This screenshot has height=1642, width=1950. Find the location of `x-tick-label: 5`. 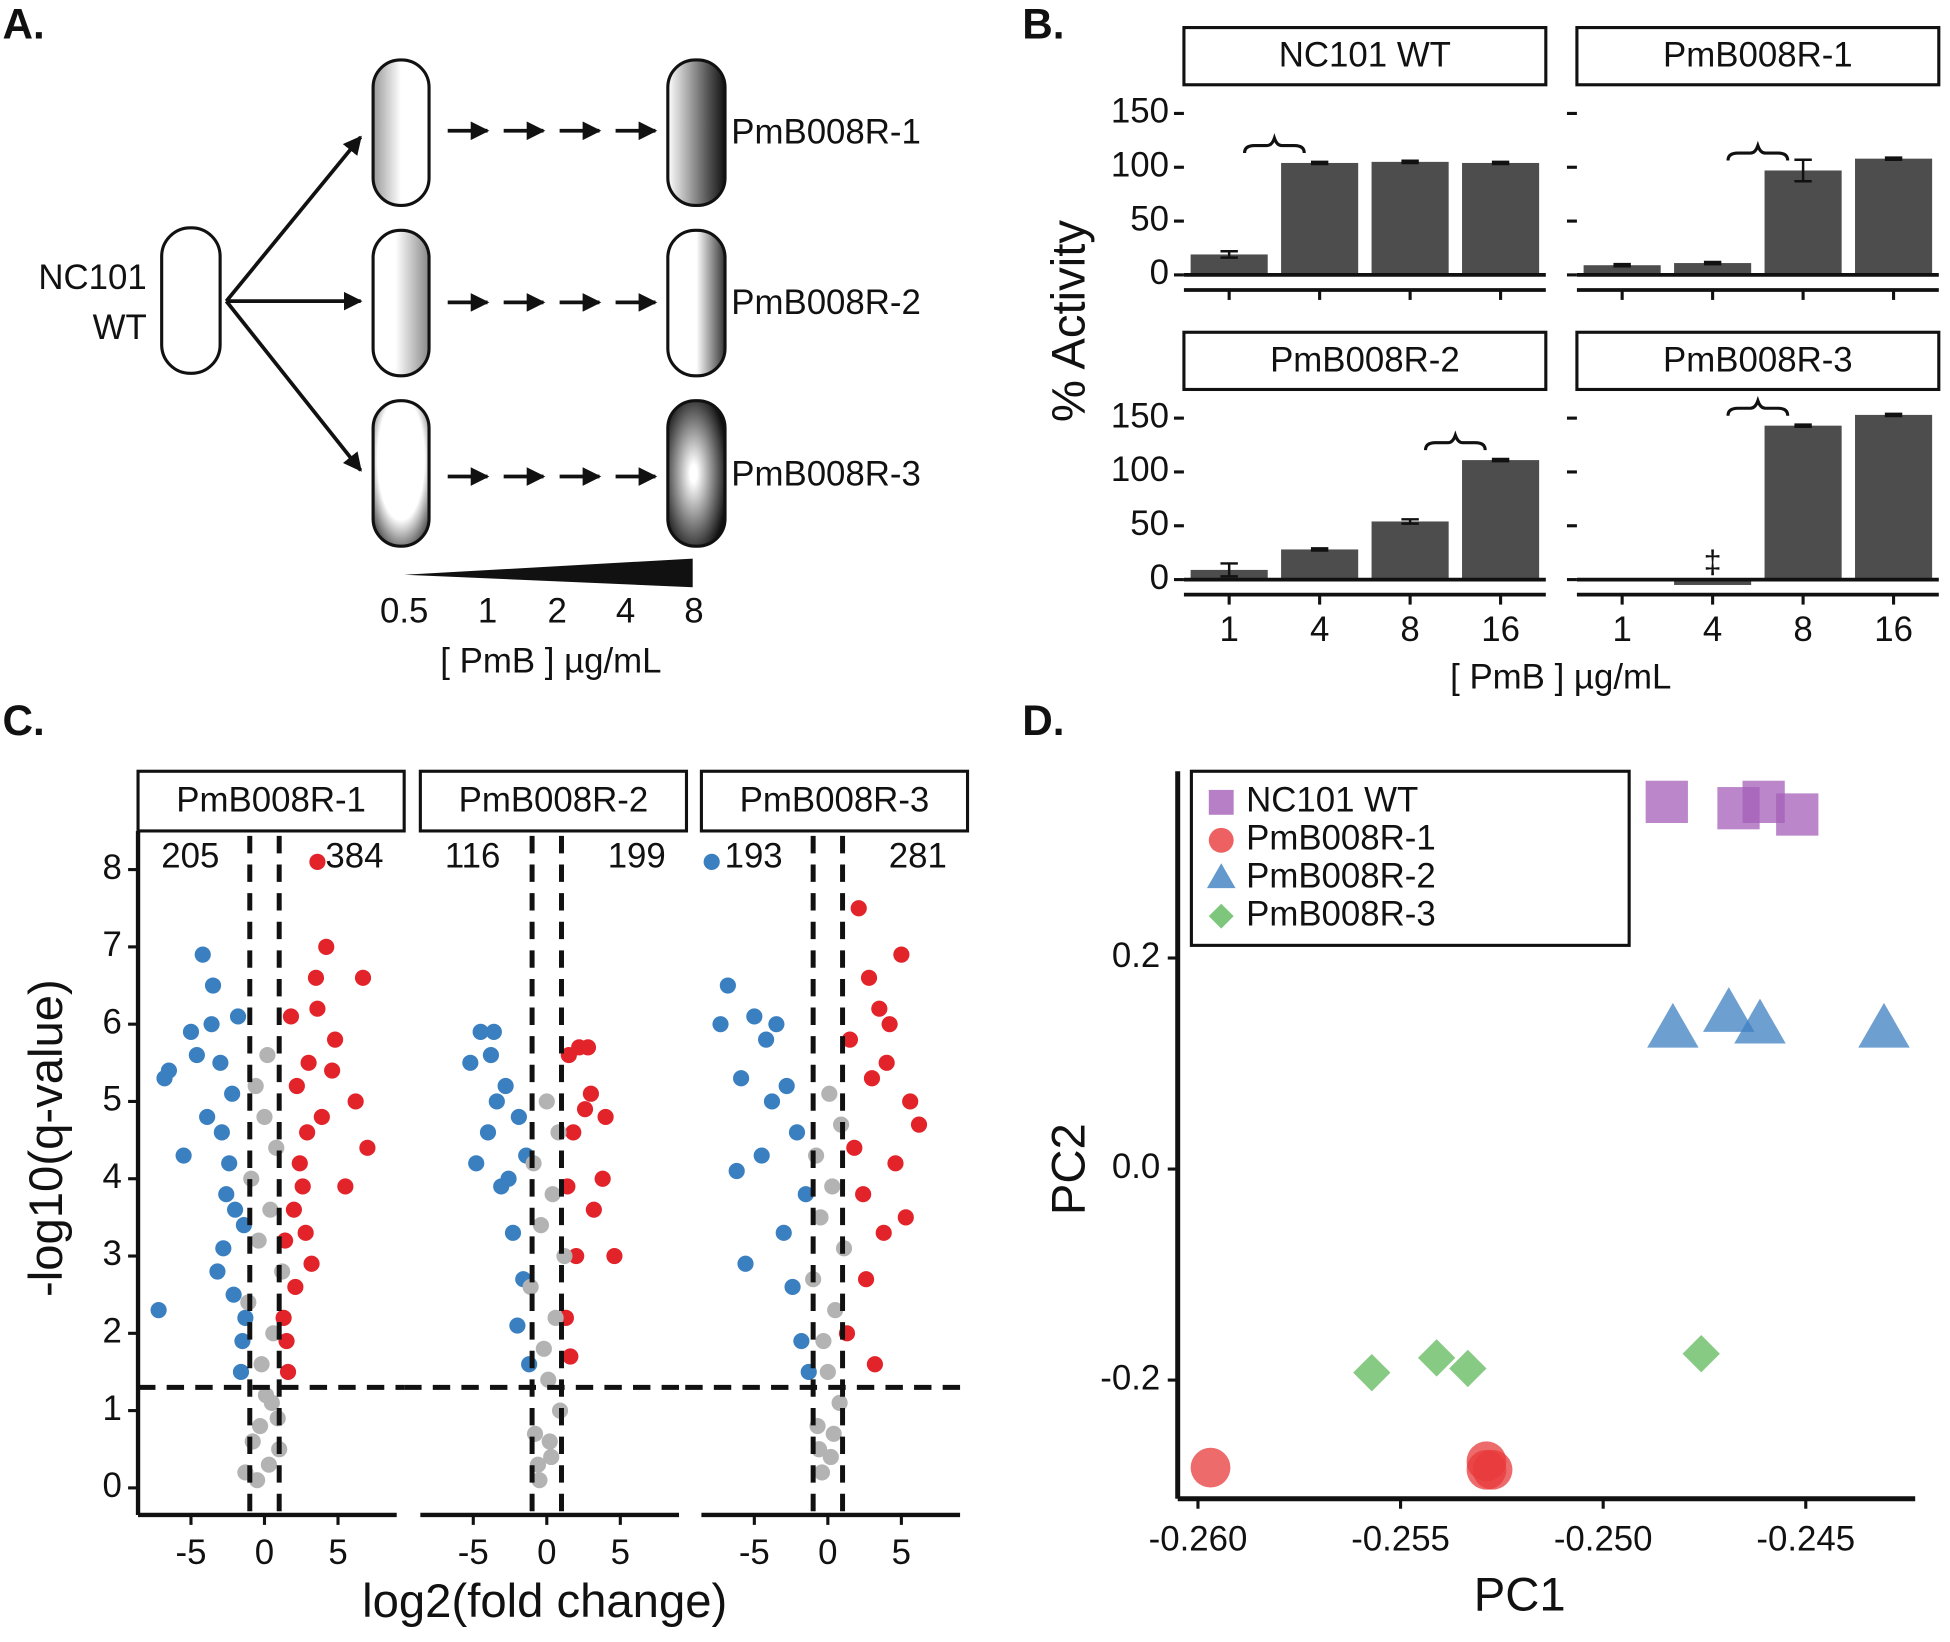

x-tick-label: 5 is located at coordinates (337, 1552).